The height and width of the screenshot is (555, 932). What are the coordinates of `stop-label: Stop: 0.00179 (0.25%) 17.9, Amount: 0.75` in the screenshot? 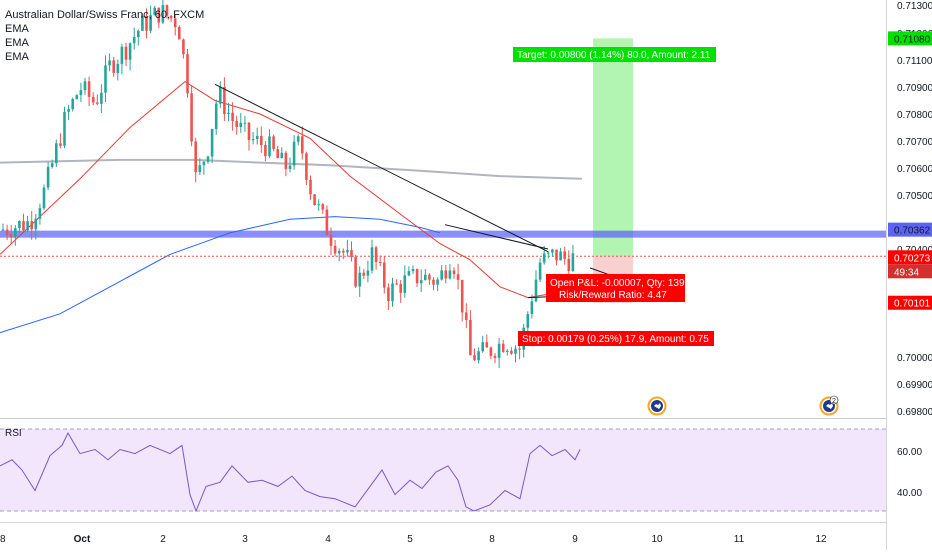 It's located at (616, 338).